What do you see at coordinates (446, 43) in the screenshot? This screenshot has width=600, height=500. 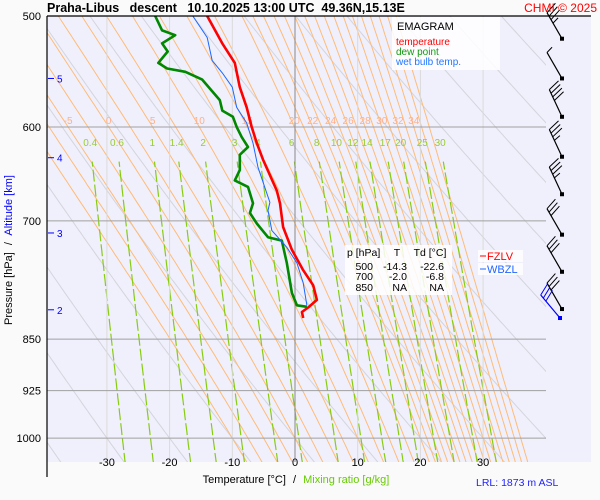 I see `legend-box` at bounding box center [446, 43].